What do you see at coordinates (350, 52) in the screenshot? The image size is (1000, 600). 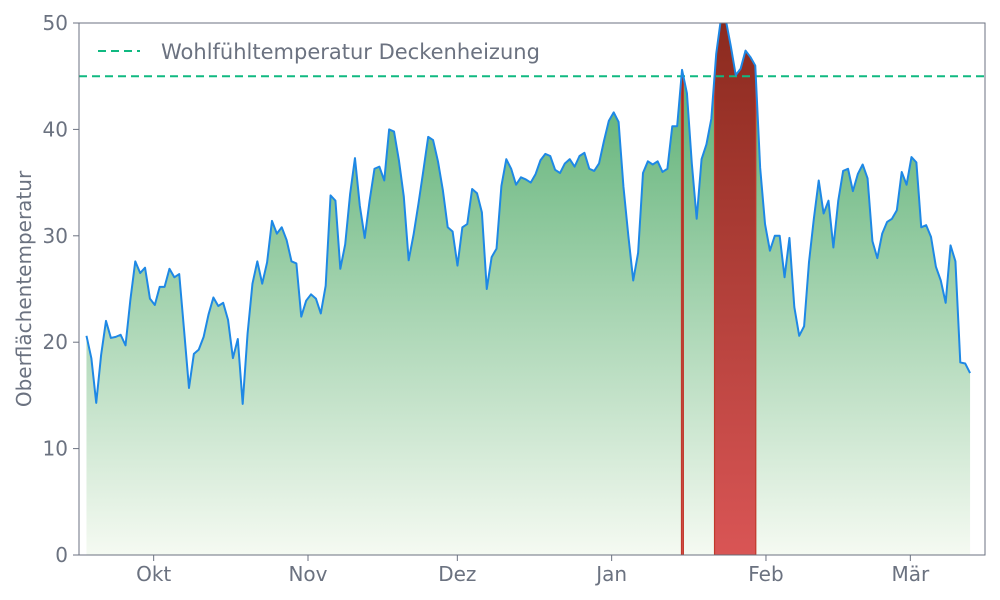 I see `legend-label: Wohlfühltemperatur Deckenheizung` at bounding box center [350, 52].